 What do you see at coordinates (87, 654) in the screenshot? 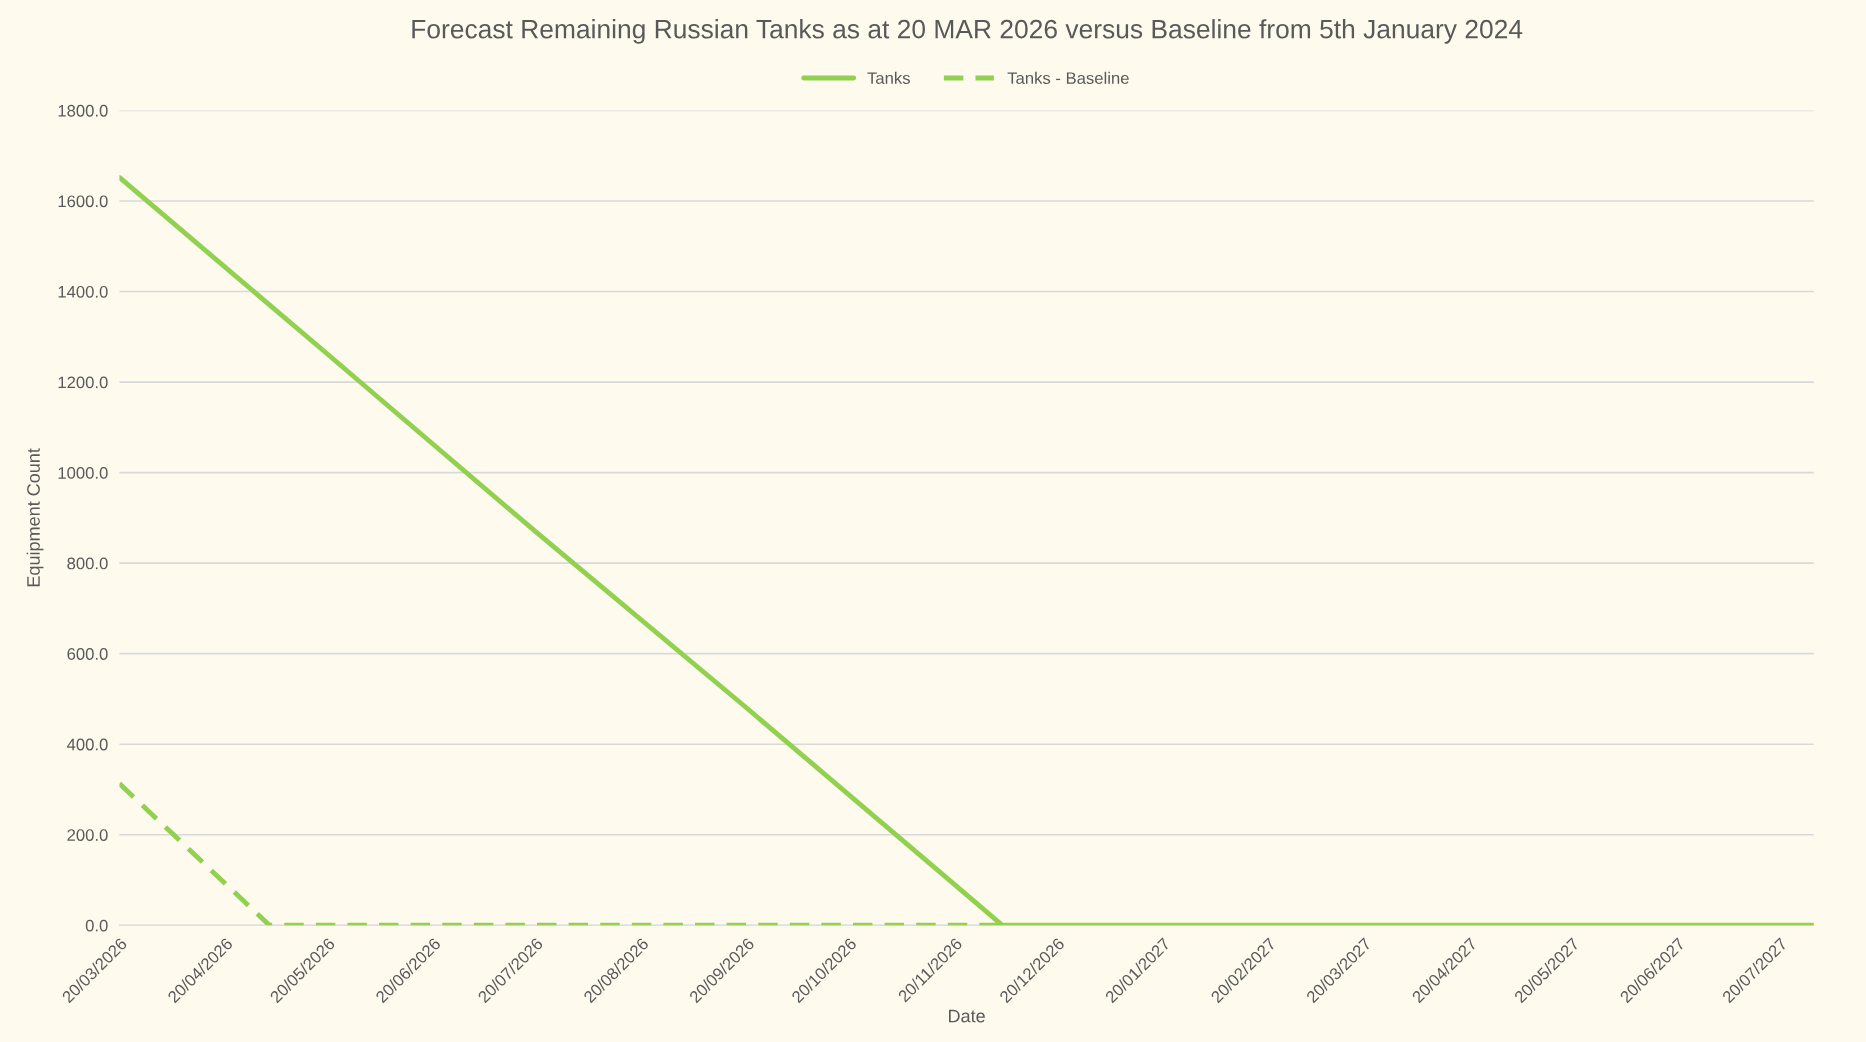
I see `y-tick-label: 600.0` at bounding box center [87, 654].